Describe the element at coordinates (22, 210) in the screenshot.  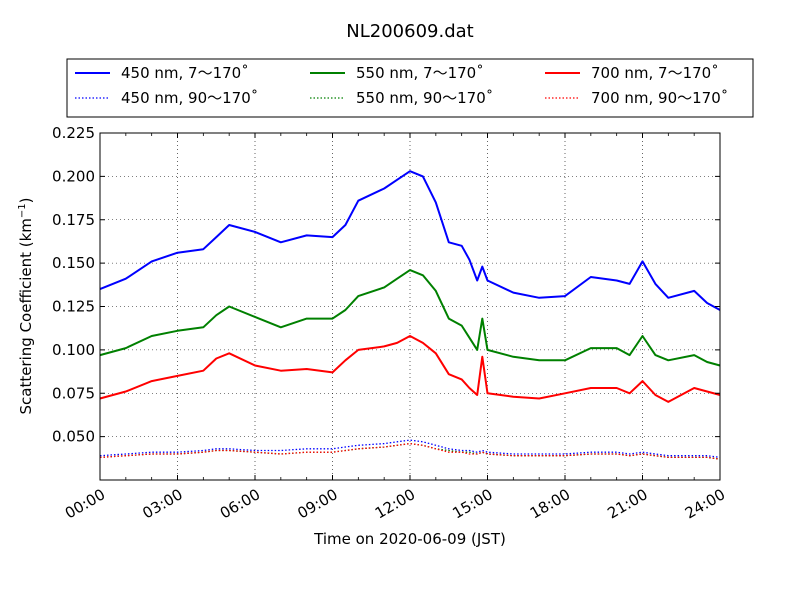
I see `y-axis-label-superscript: −1` at that location.